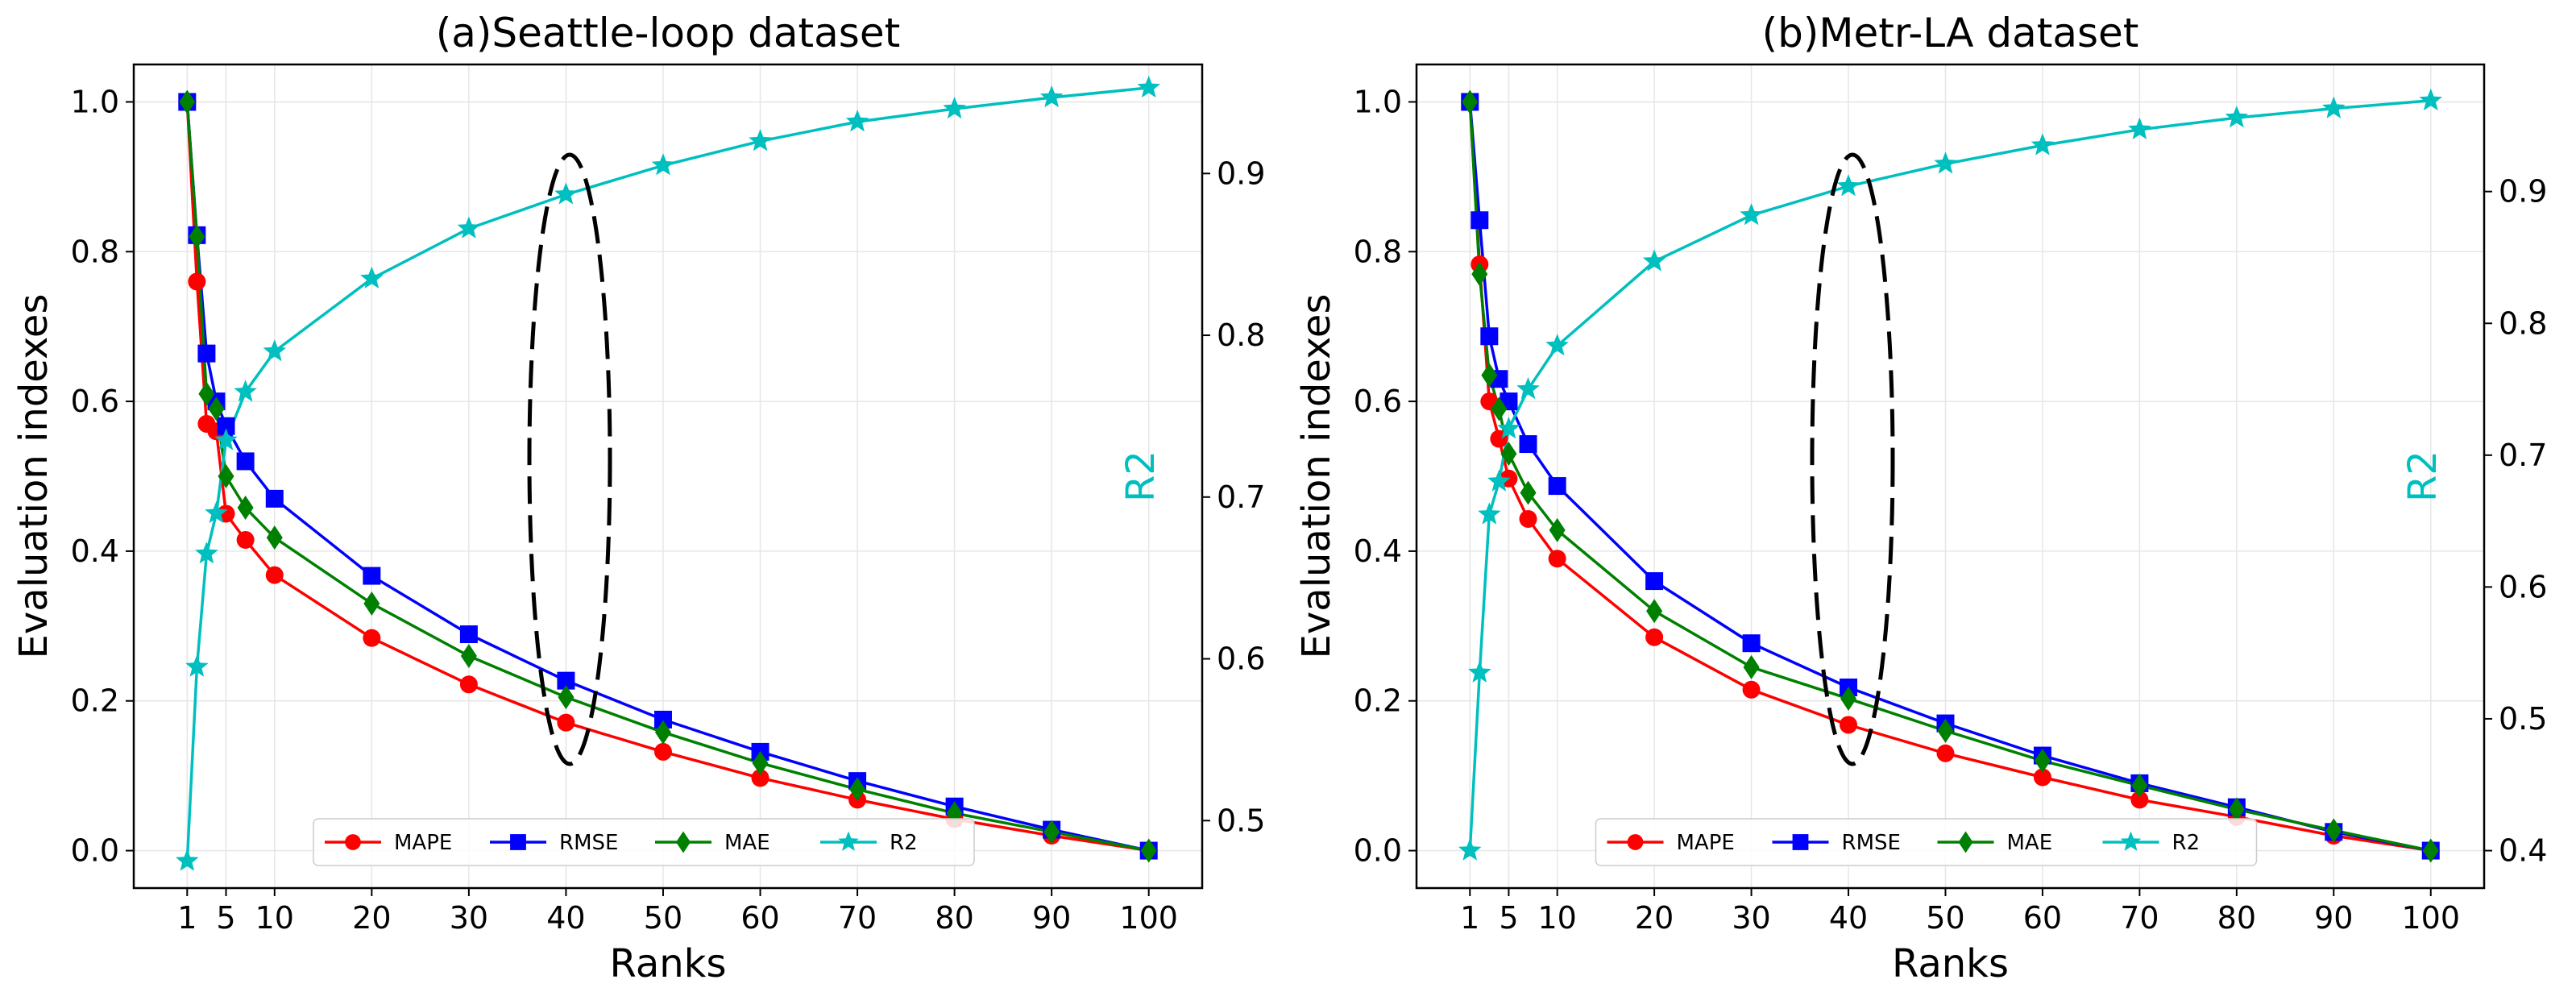 Image resolution: width=2576 pixels, height=988 pixels. I want to click on x-tick-label: 60, so click(759, 918).